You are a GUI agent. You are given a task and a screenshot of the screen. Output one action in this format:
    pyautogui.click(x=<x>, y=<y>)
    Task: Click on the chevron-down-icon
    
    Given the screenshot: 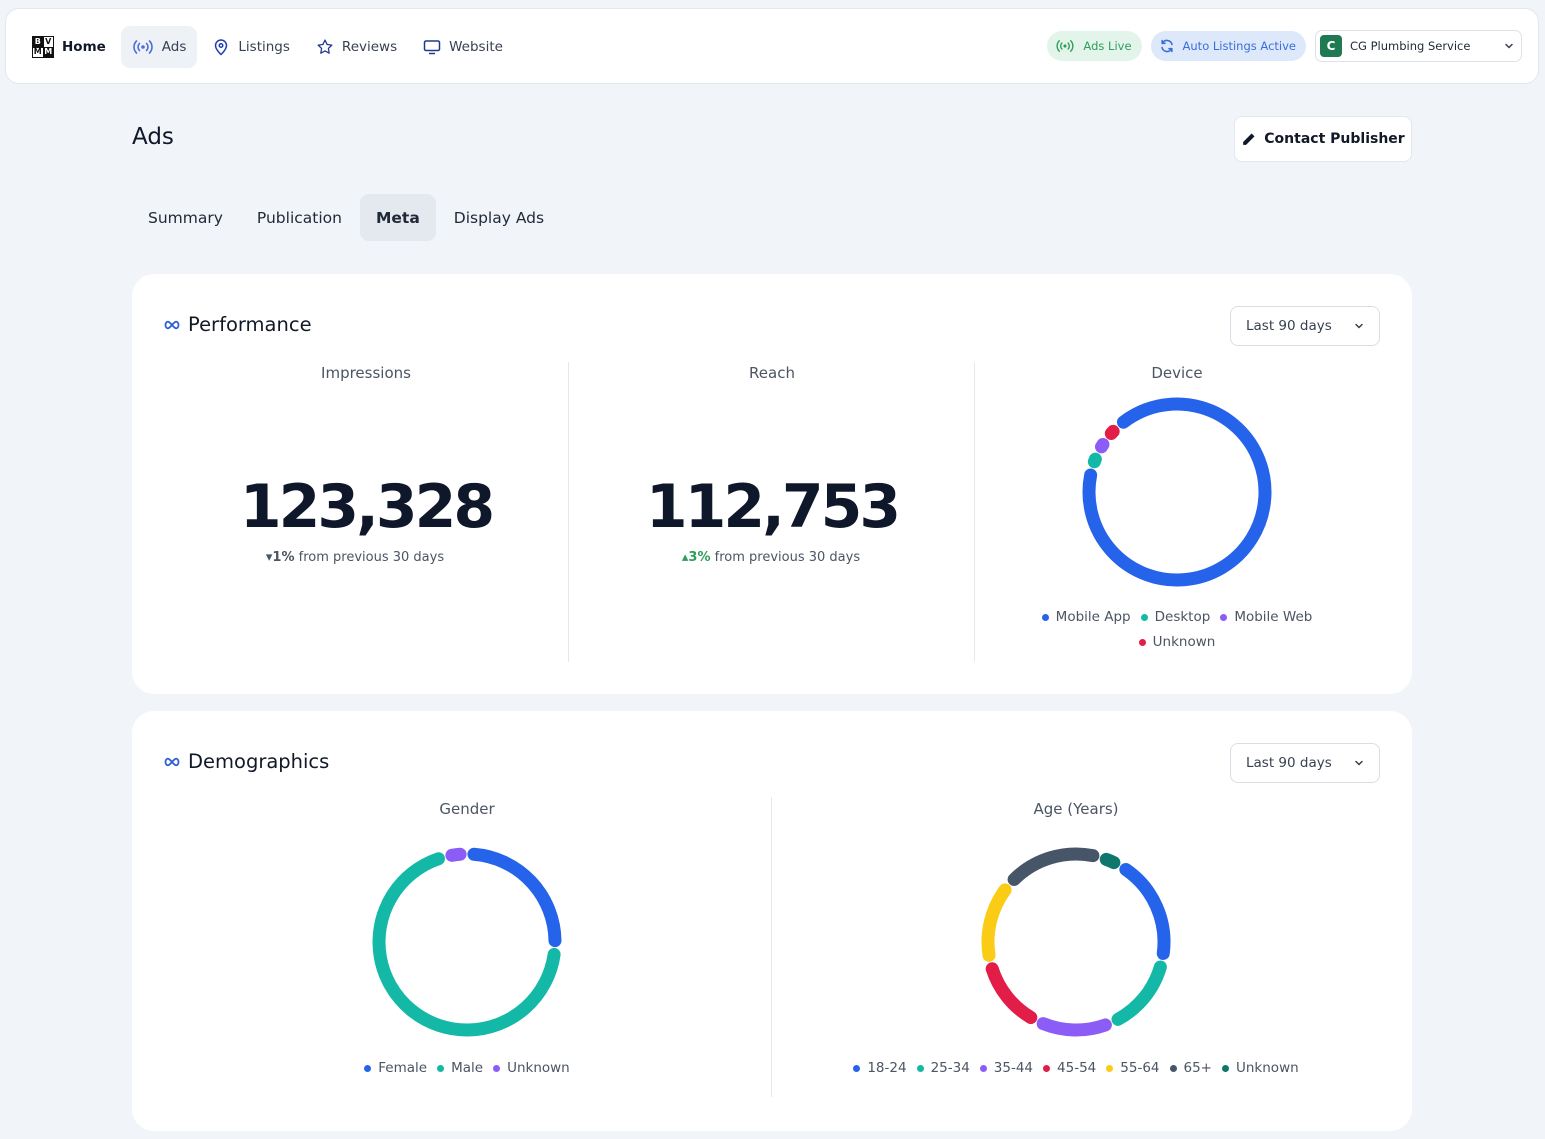 What is the action you would take?
    pyautogui.click(x=1509, y=46)
    